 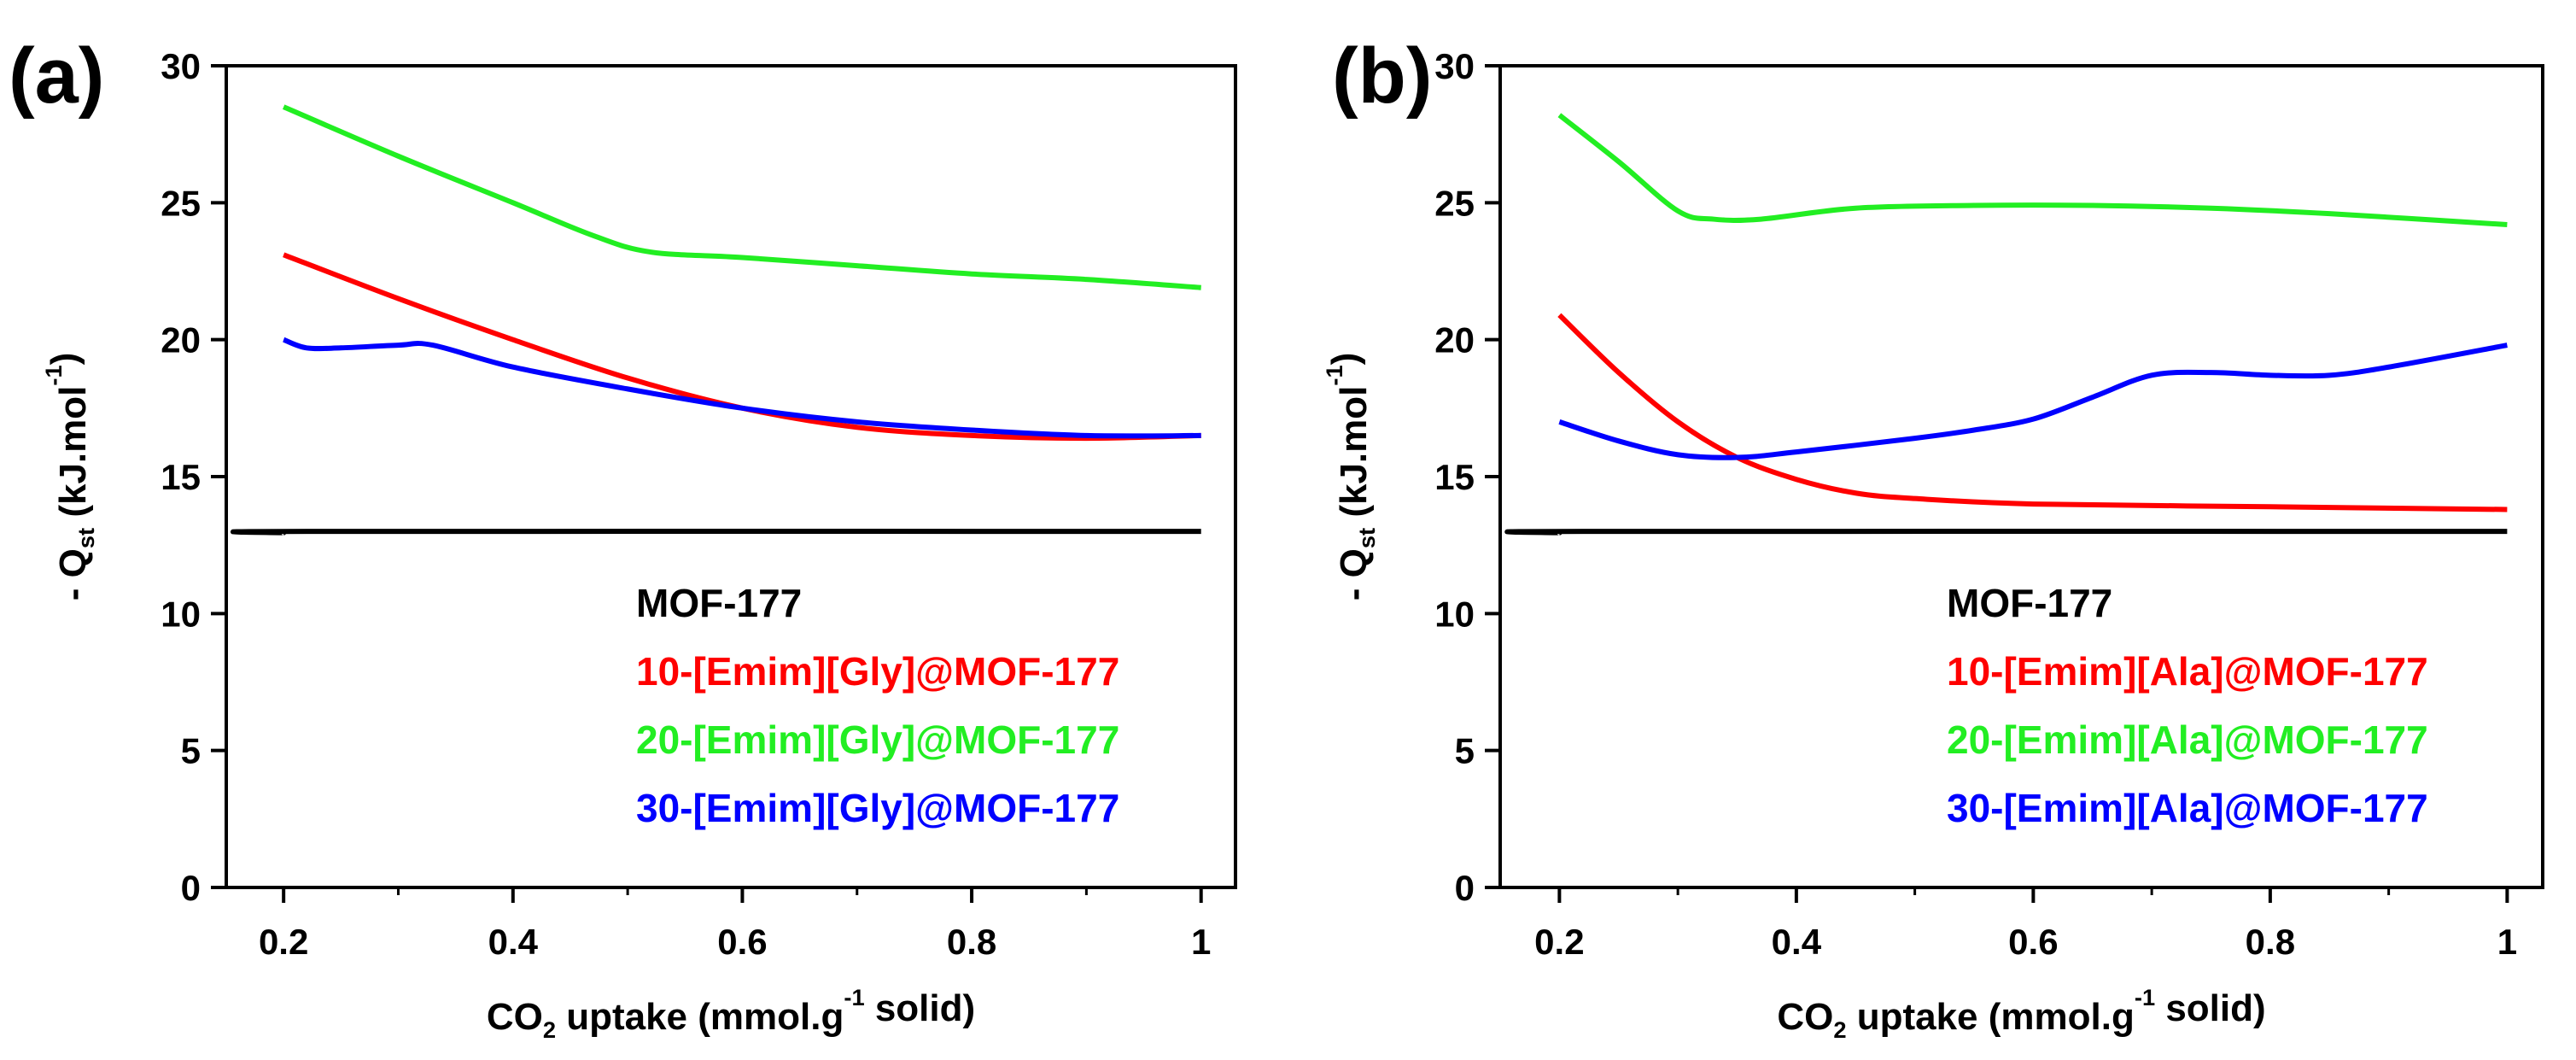 I want to click on legend-entry: 30-[Emim][Ala]@MOF-177, so click(x=2187, y=808).